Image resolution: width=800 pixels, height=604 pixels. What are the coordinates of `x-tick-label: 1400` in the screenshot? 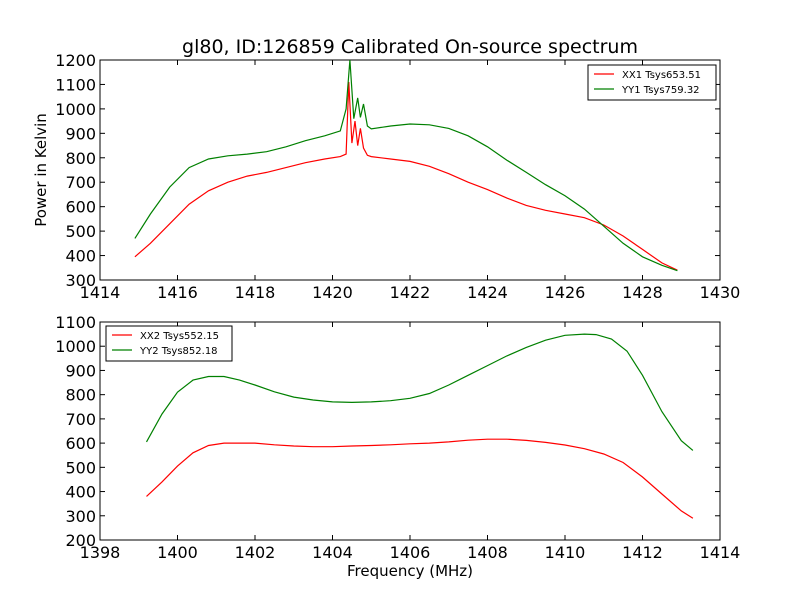 It's located at (177, 552).